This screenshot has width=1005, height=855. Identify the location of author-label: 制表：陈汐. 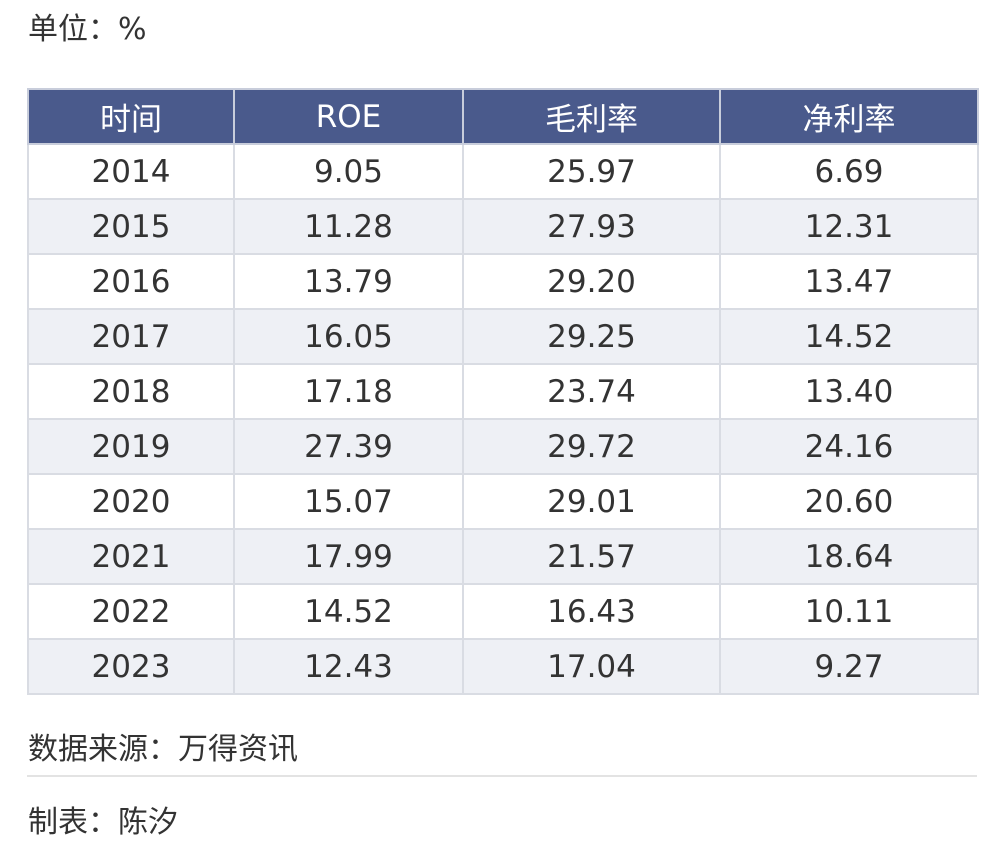
(103, 822).